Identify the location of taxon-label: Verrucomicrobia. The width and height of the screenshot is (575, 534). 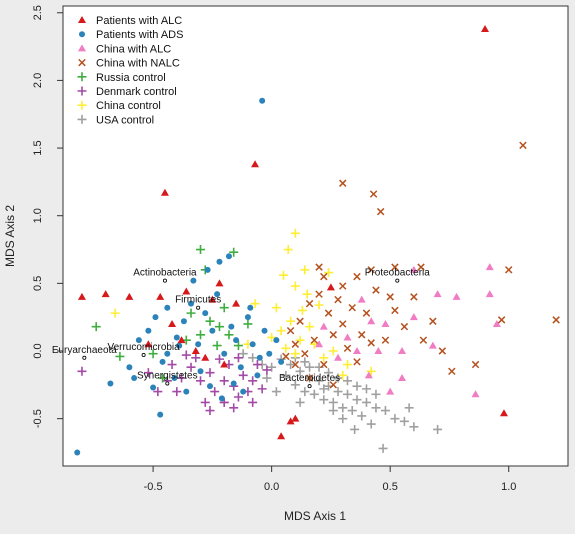
(143, 347).